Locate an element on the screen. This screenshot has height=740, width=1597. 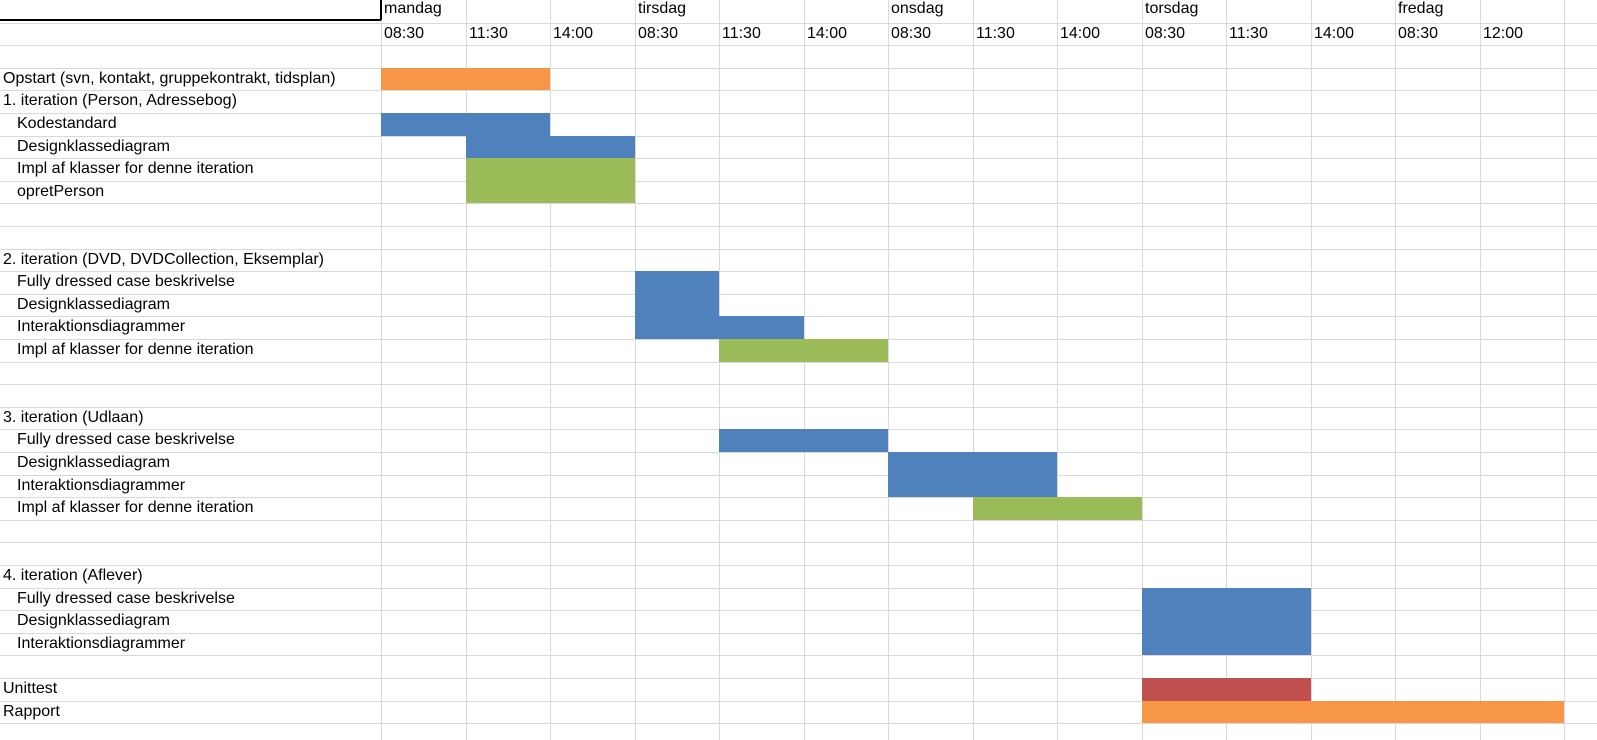
fully-dressed-3-bar is located at coordinates (803, 440).